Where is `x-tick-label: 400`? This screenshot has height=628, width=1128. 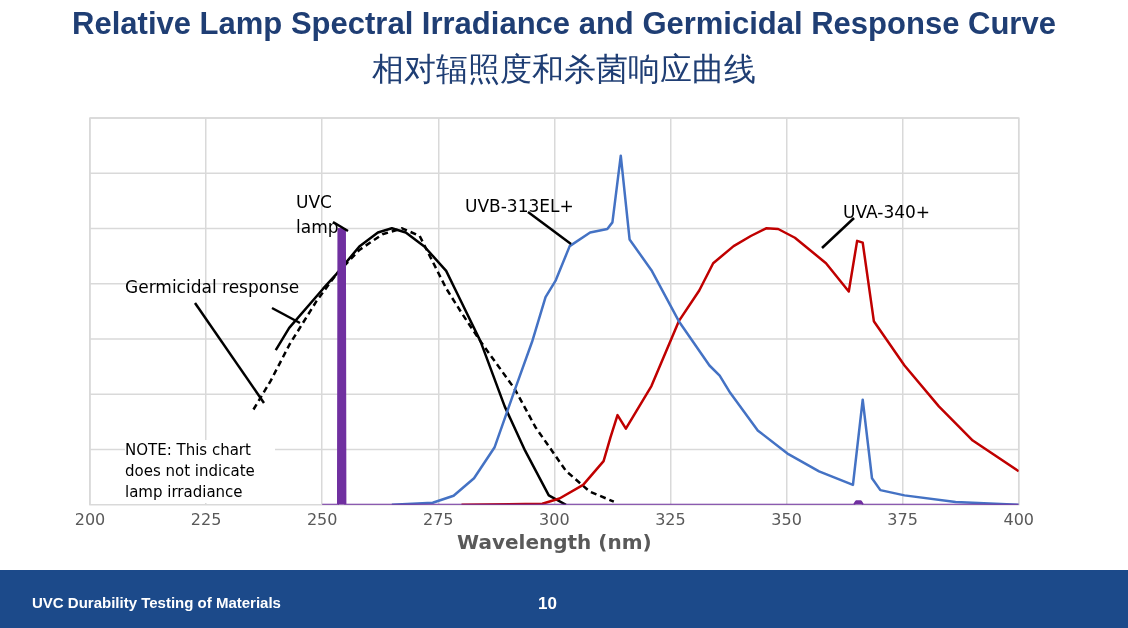
x-tick-label: 400 is located at coordinates (1018, 519).